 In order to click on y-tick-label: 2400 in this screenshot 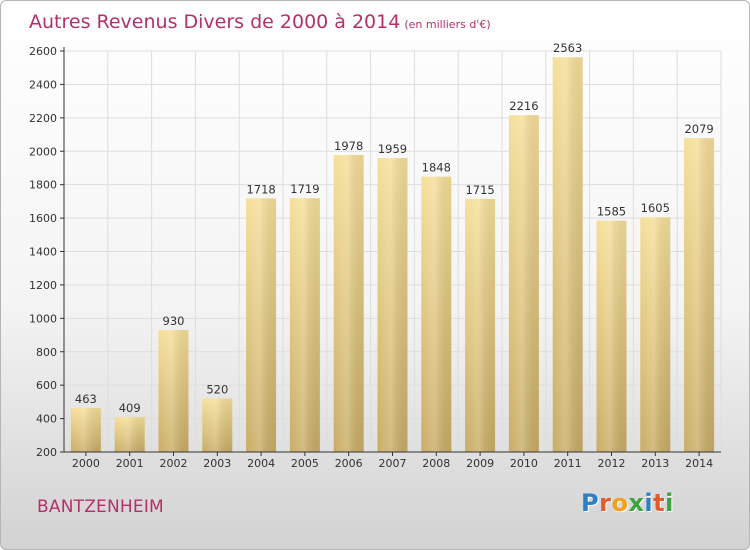, I will do `click(43, 84)`.